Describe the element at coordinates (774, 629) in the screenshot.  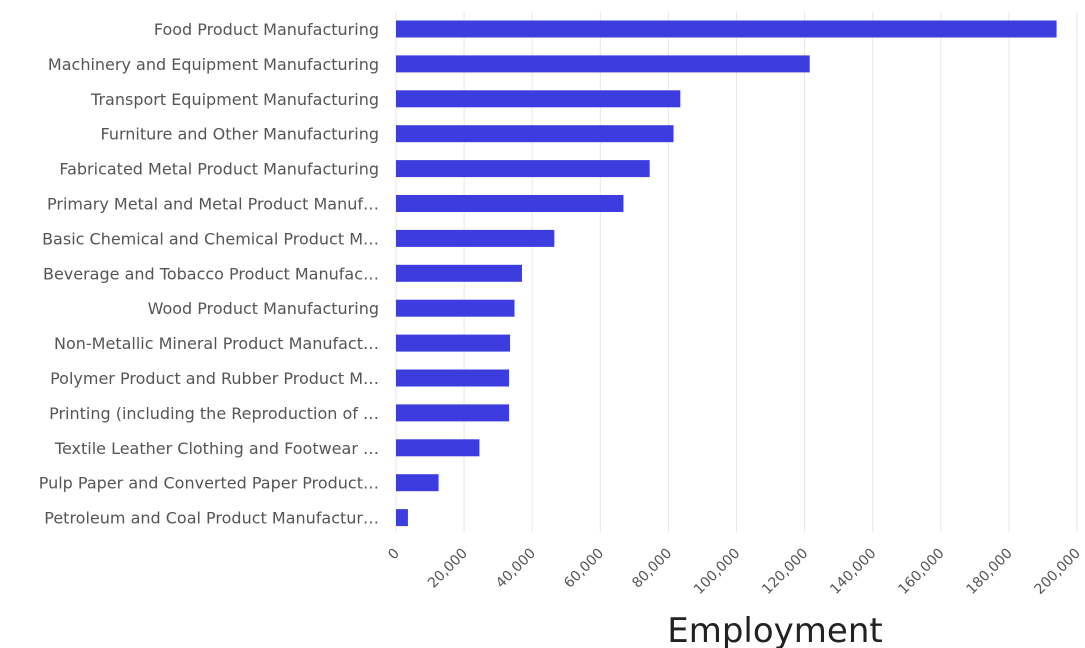
I see `x-axis-title: Employment` at that location.